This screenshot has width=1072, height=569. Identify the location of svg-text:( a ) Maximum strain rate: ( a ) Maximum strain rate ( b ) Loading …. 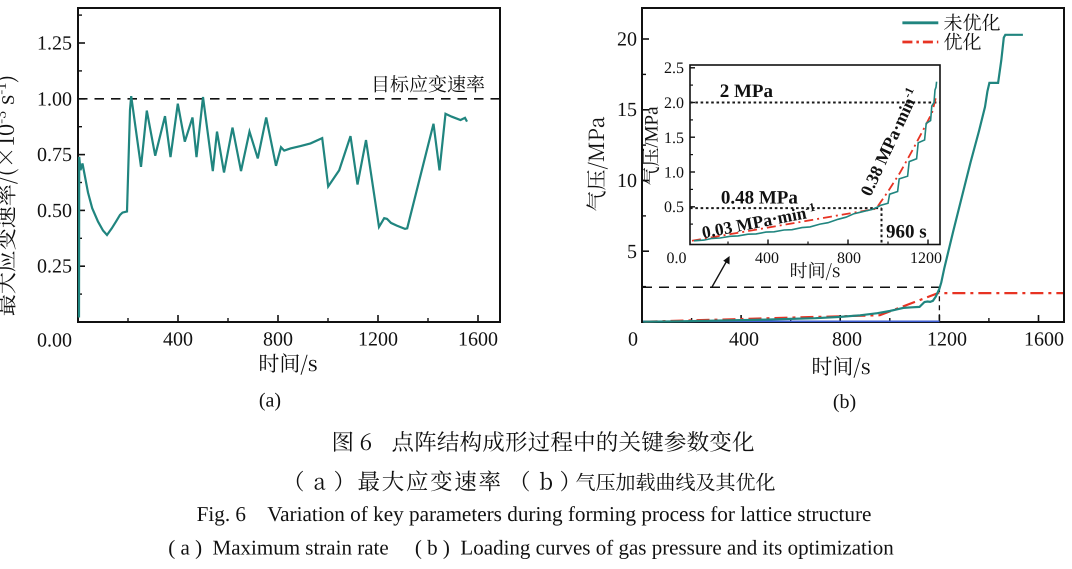
(531, 548).